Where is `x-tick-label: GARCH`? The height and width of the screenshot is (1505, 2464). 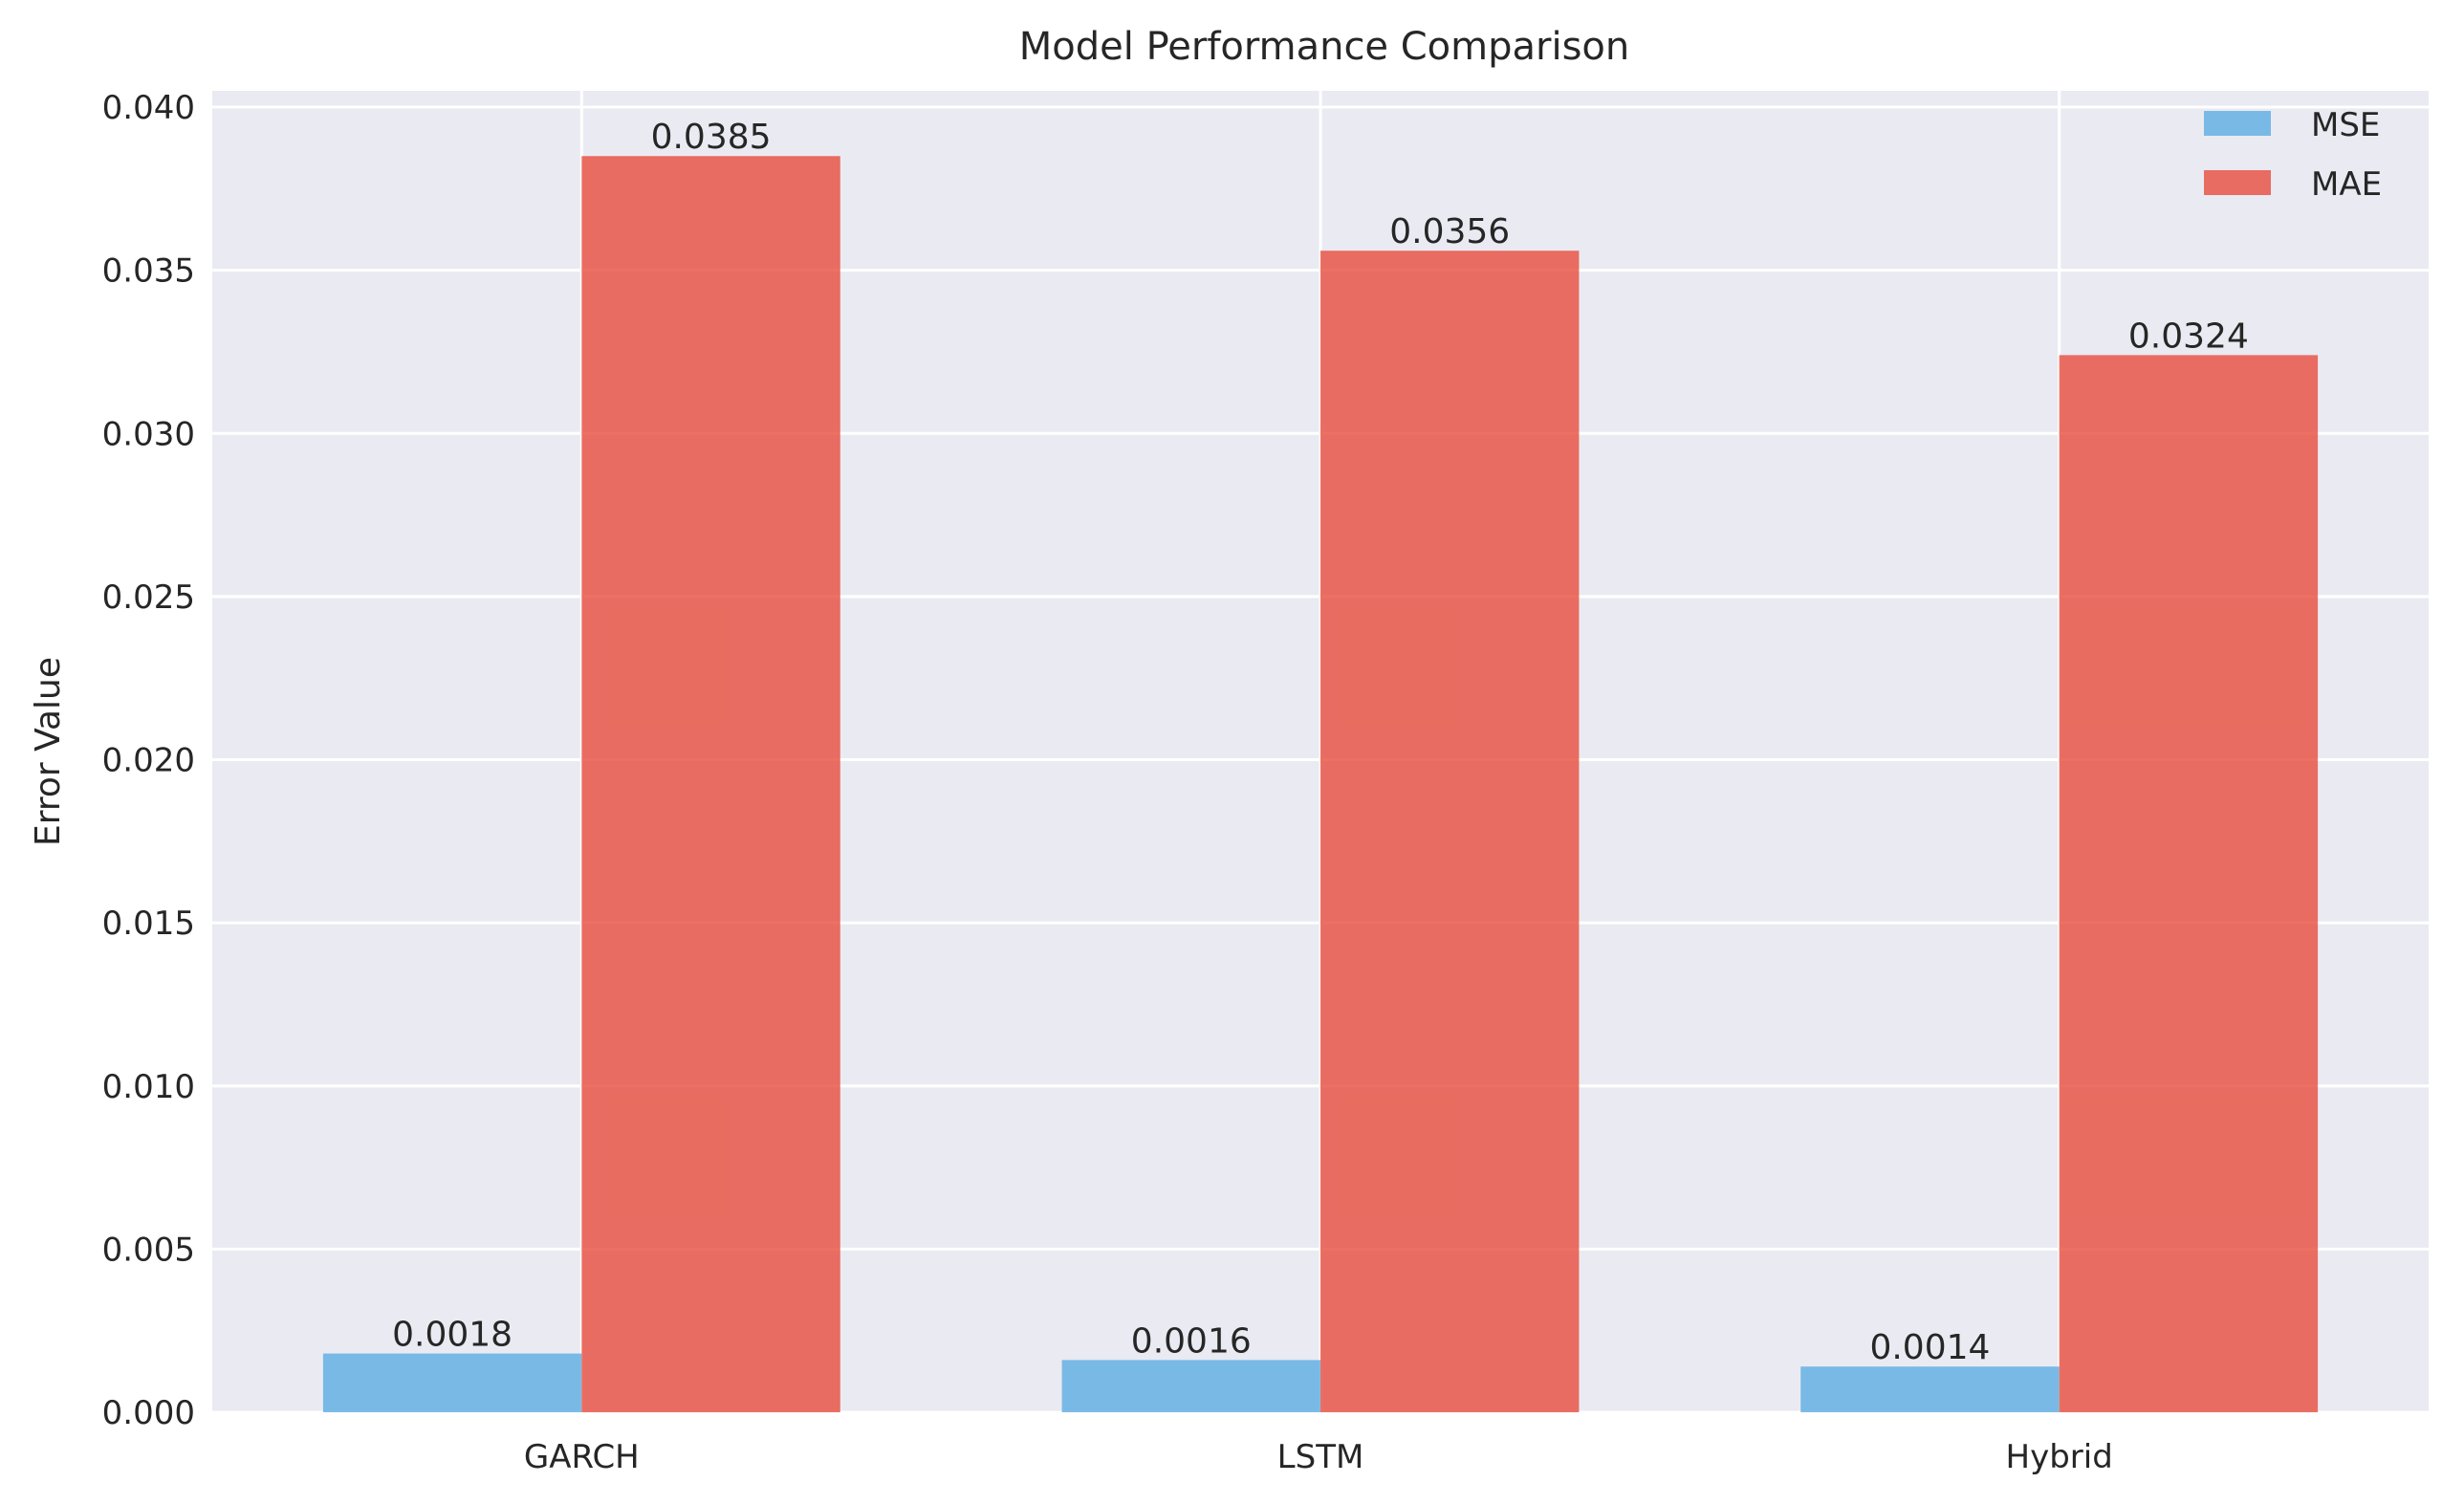
x-tick-label: GARCH is located at coordinates (582, 1457).